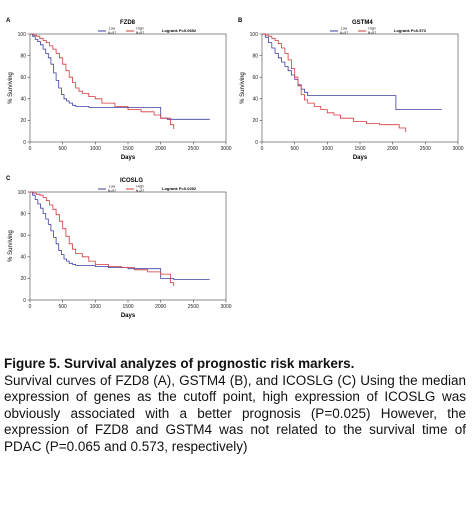  Describe the element at coordinates (240, 21) in the screenshot. I see `panel-letter: B` at that location.